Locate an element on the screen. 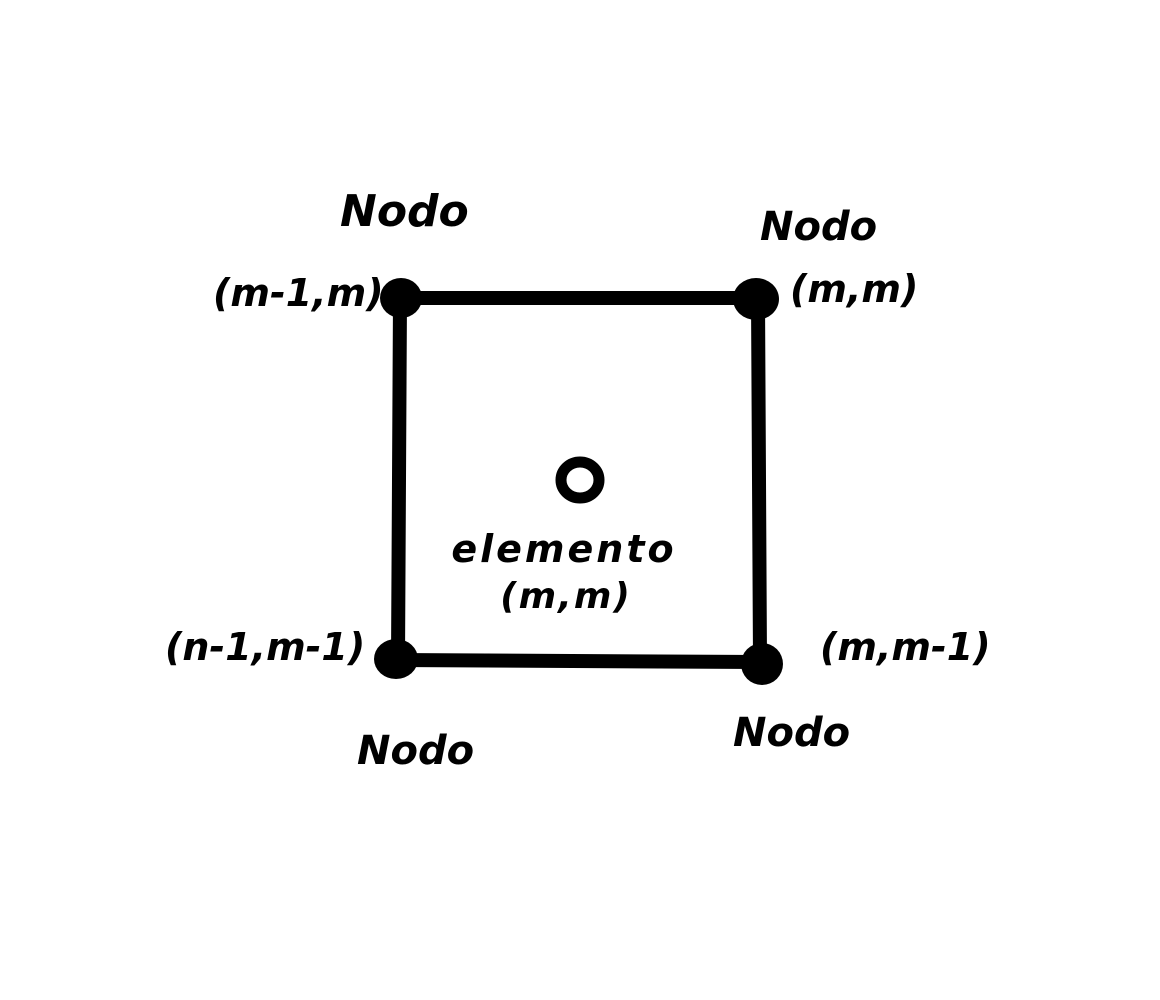 The image size is (1160, 1000). element-label: elemento is located at coordinates (563, 549).